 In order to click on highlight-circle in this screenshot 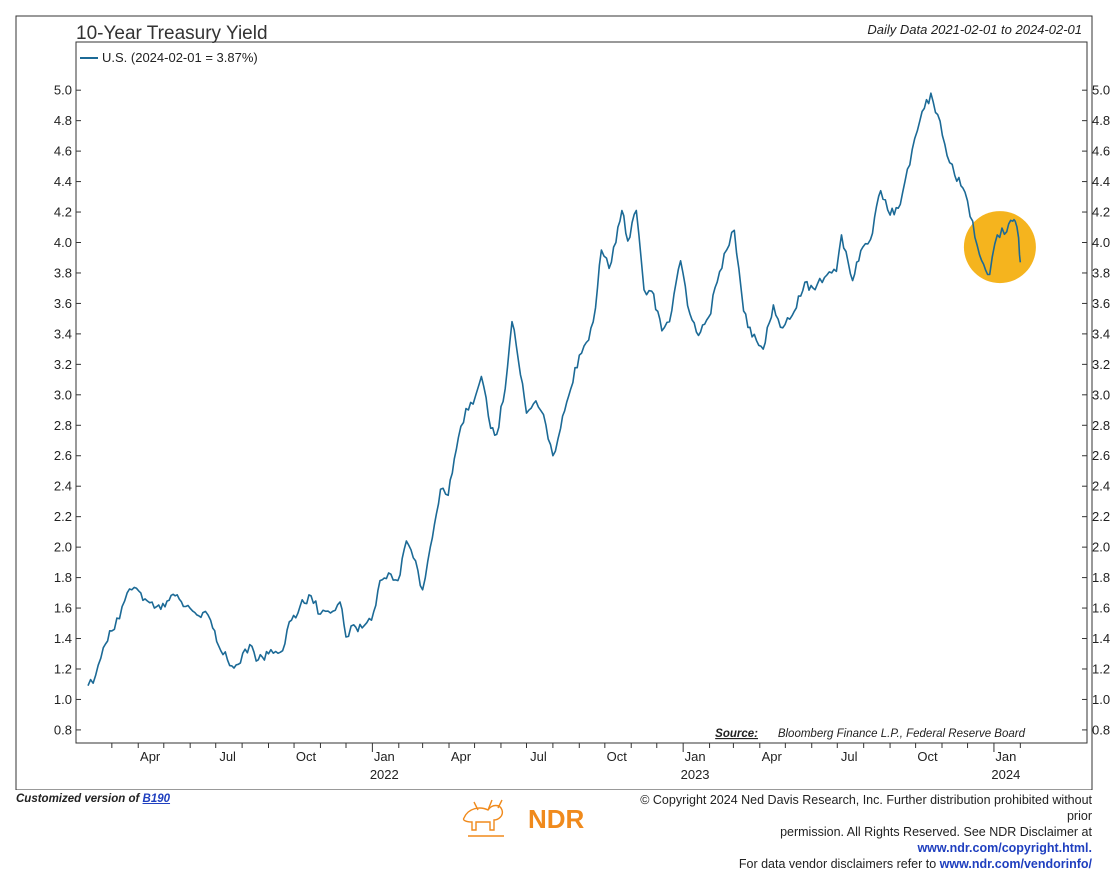, I will do `click(999, 247)`.